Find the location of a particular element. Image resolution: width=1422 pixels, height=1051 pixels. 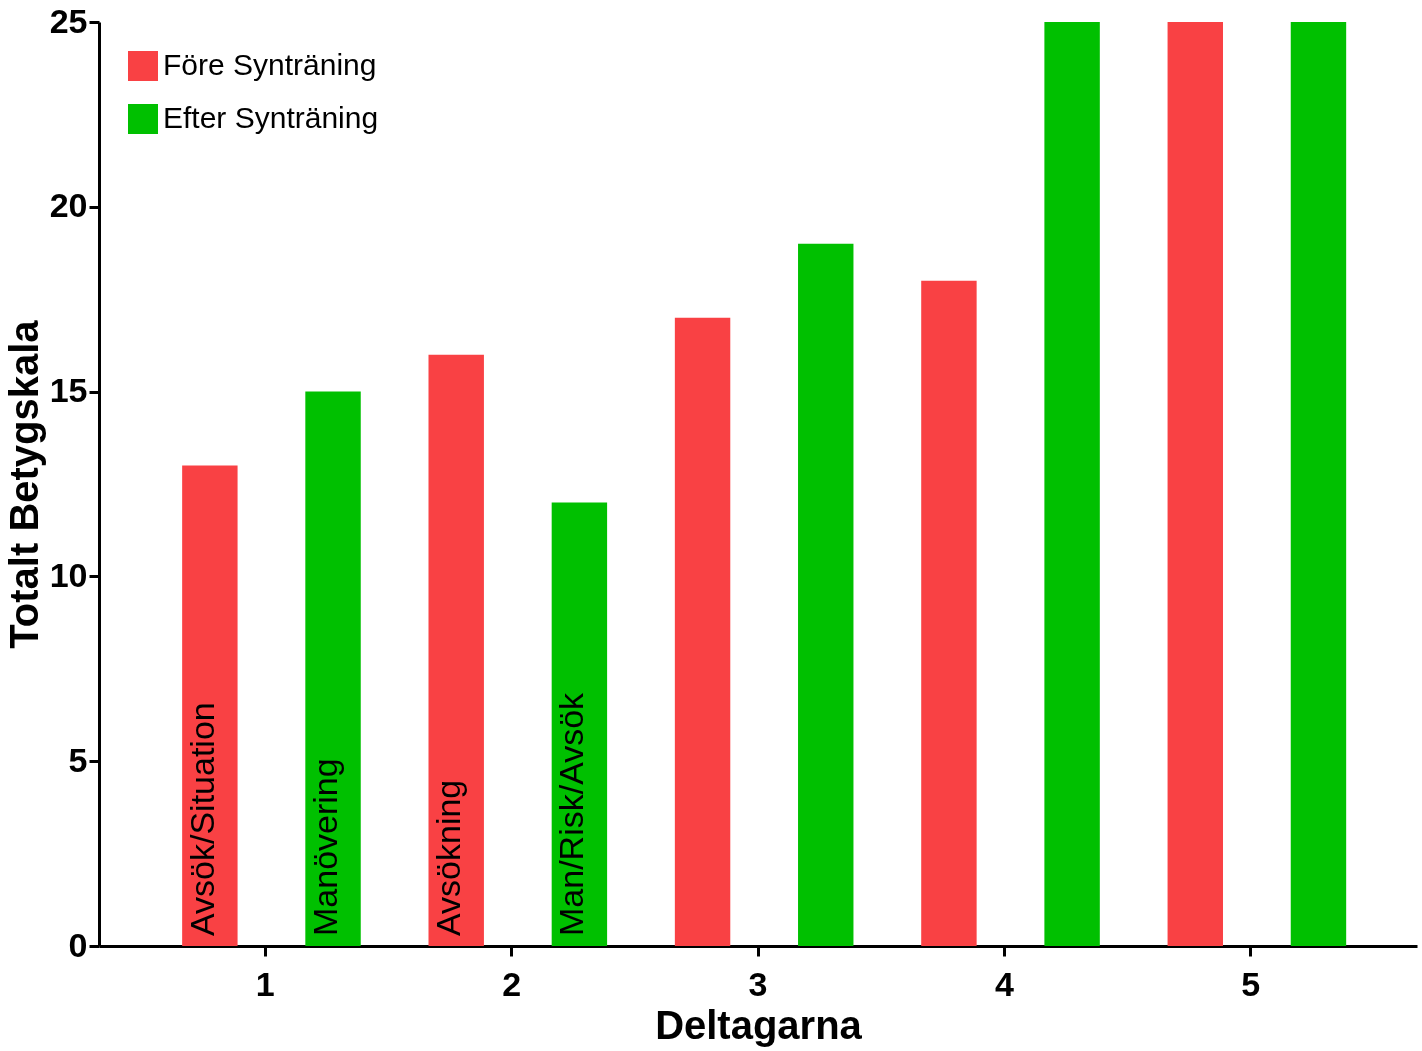

y-tick-label: 20 is located at coordinates (68, 205).